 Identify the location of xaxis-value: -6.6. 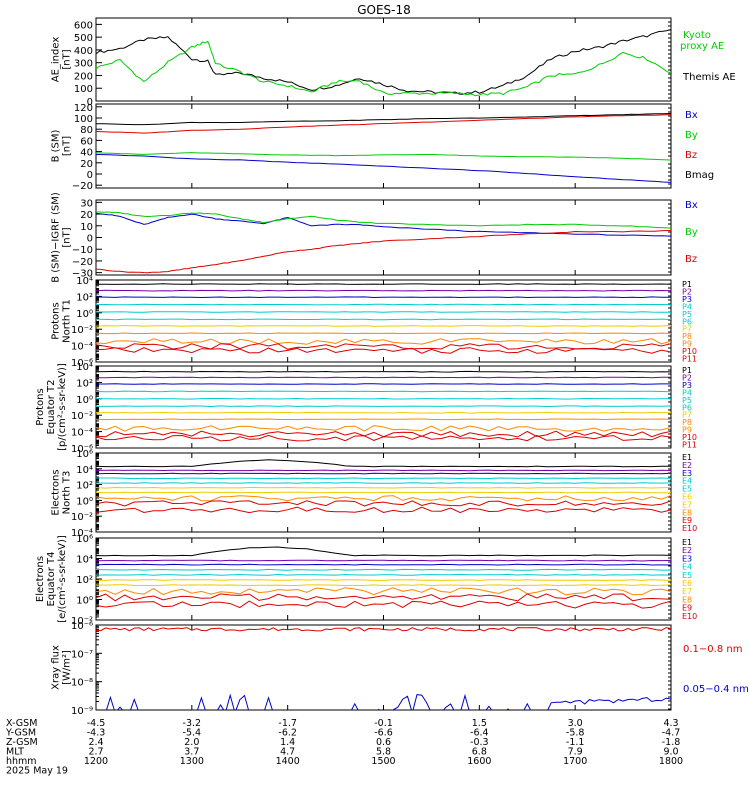
(383, 733).